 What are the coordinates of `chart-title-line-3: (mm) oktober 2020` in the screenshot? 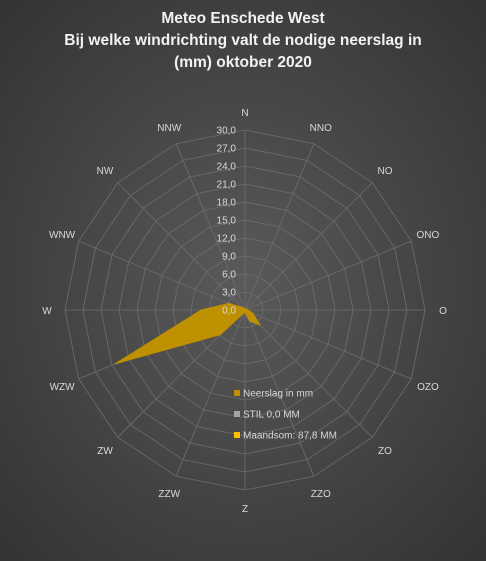 It's located at (243, 62).